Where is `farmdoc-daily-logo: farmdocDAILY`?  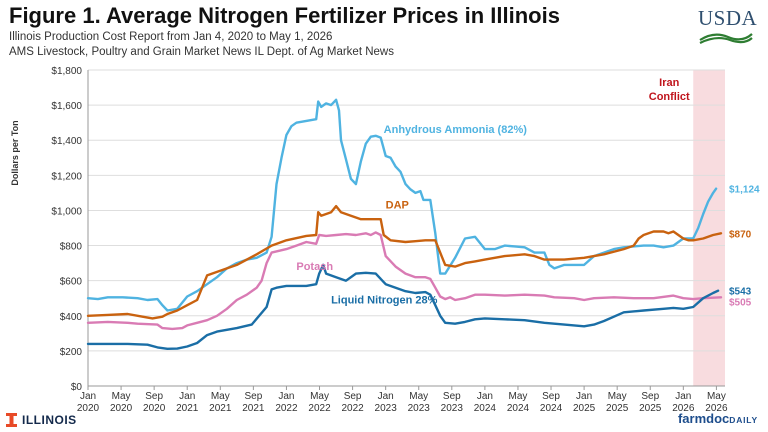
farmdoc-daily-logo: farmdocDAILY is located at coordinates (718, 418).